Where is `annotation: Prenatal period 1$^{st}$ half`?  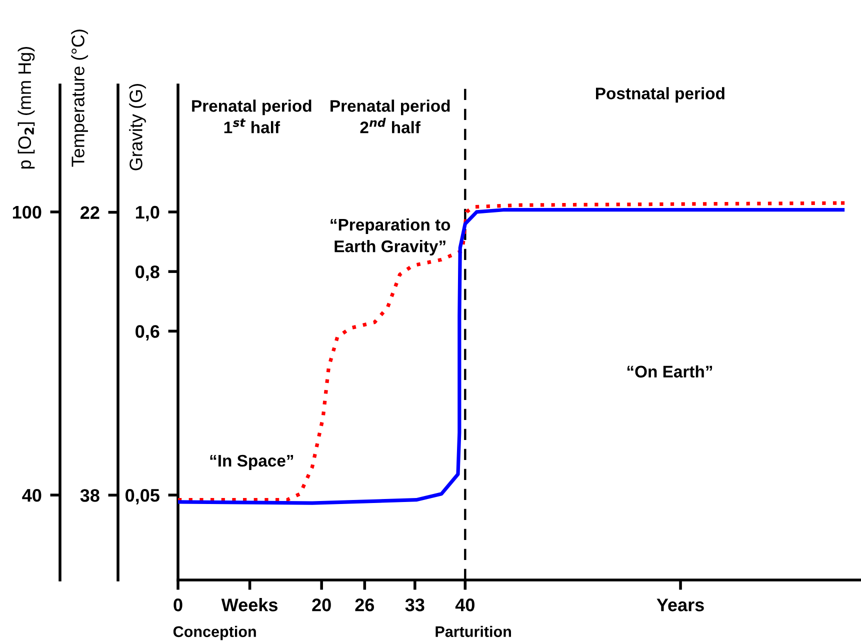
annotation: Prenatal period 1$^{st}$ half is located at coordinates (252, 117).